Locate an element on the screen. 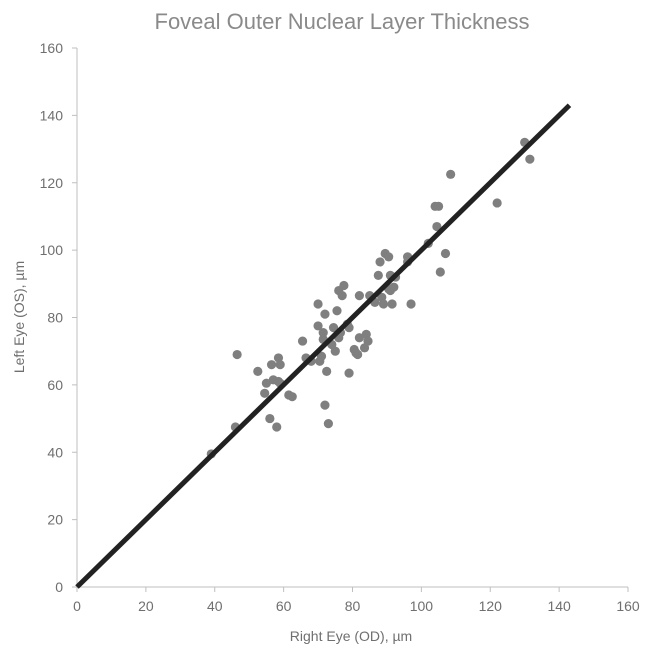 The width and height of the screenshot is (652, 645). x-tick-label: 20 is located at coordinates (146, 606).